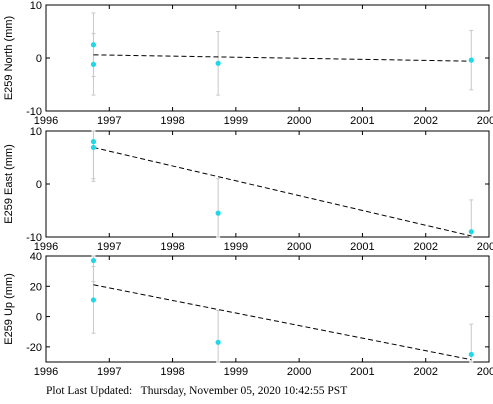 This screenshot has width=493, height=404. What do you see at coordinates (9, 58) in the screenshot?
I see `y-axis-title: E259 North (mm)` at bounding box center [9, 58].